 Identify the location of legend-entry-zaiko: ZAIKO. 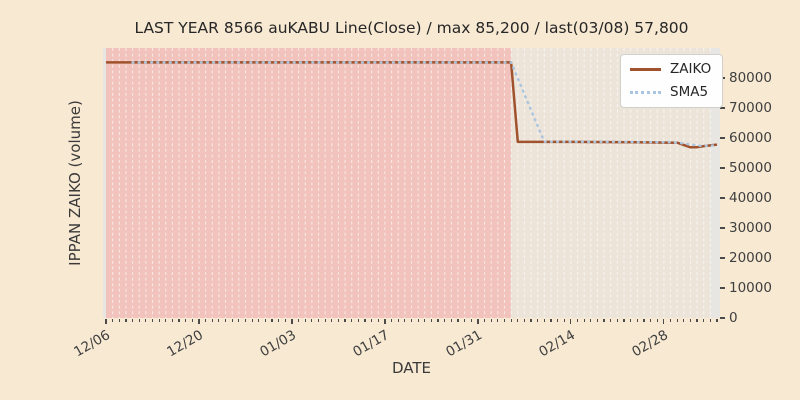
(670, 69).